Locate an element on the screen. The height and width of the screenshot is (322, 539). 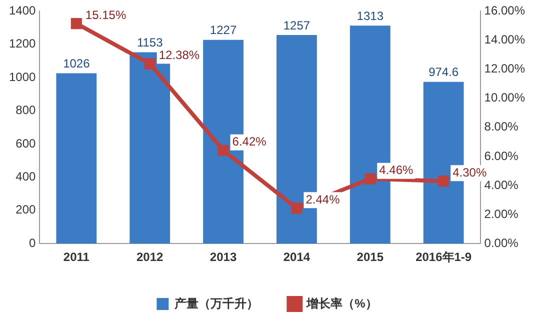
y-tick-label: 200 is located at coordinates (26, 209).